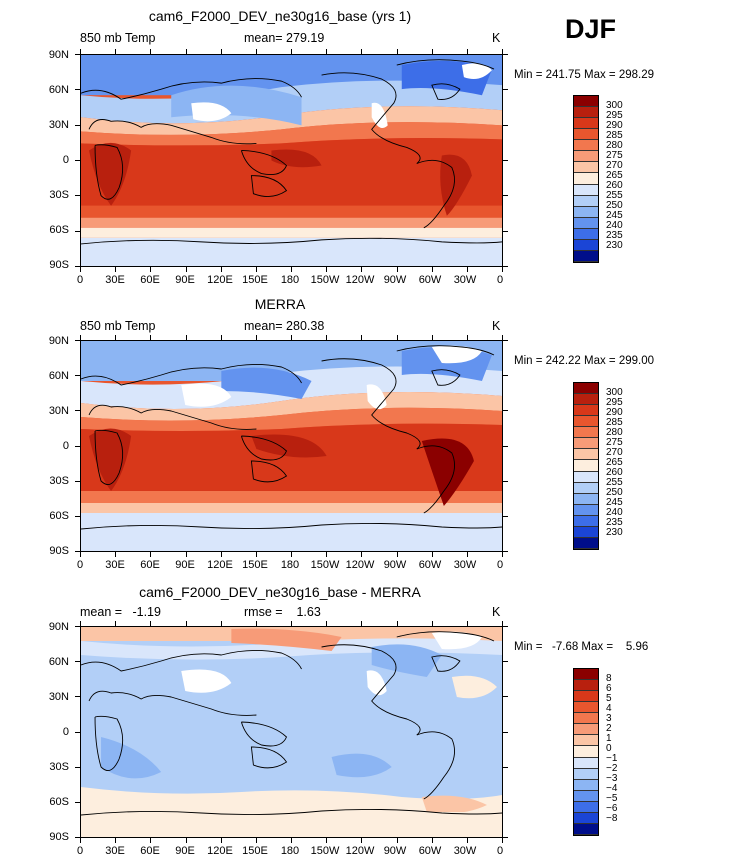 The height and width of the screenshot is (864, 733). What do you see at coordinates (280, 16) in the screenshot?
I see `panel-title: cam6_F2000_DEV_ne30g16_base (yrs 1)` at bounding box center [280, 16].